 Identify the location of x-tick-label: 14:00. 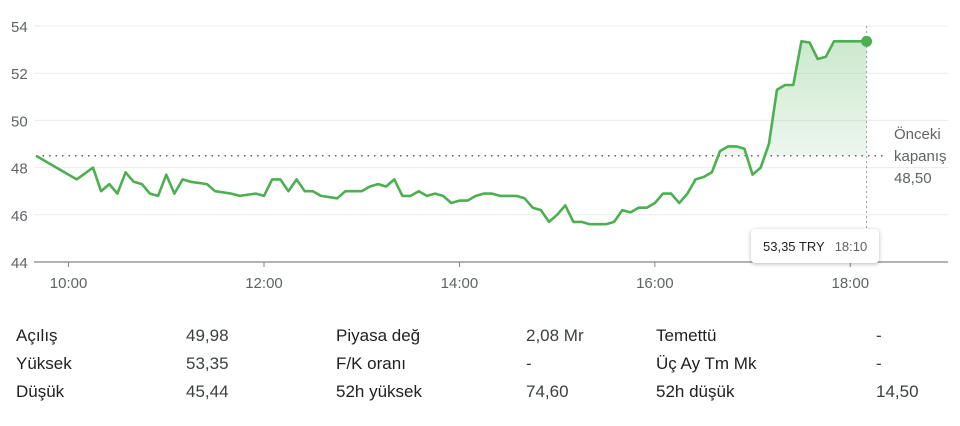
(460, 283).